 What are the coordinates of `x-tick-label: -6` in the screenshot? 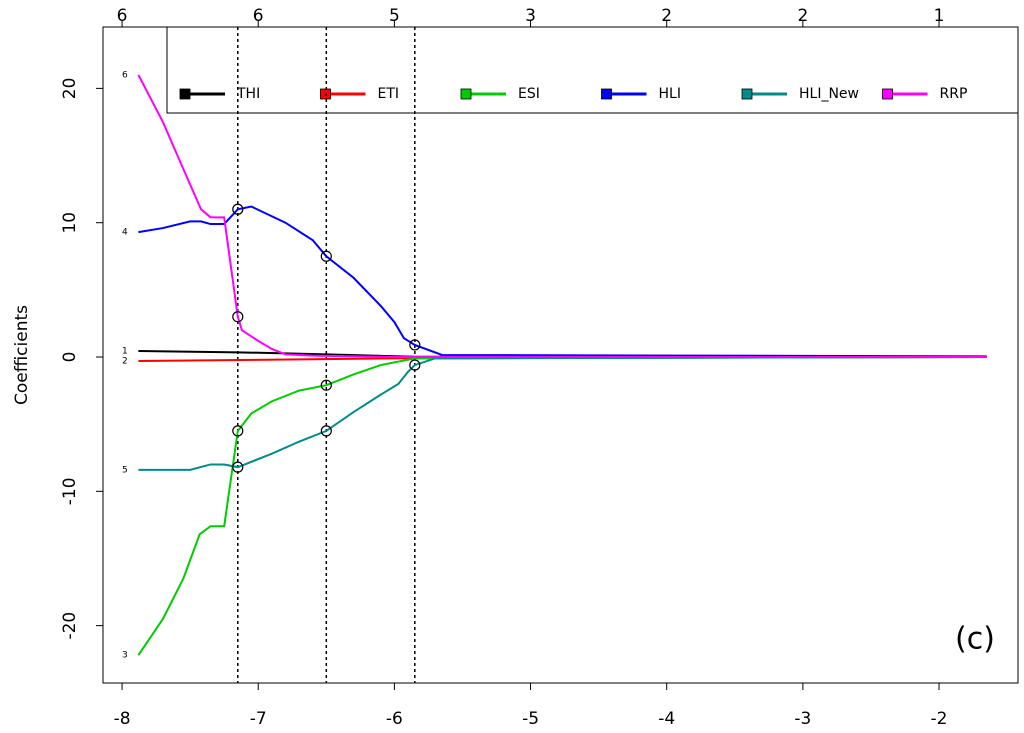 It's located at (394, 719).